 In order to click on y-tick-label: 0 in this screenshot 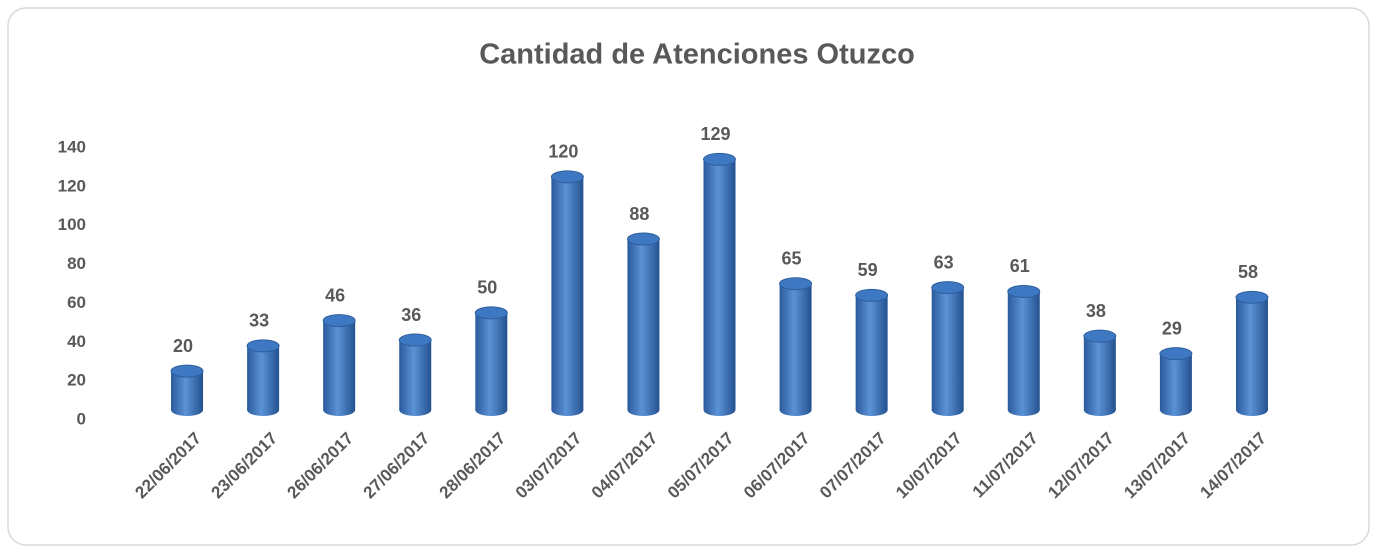, I will do `click(81, 418)`.